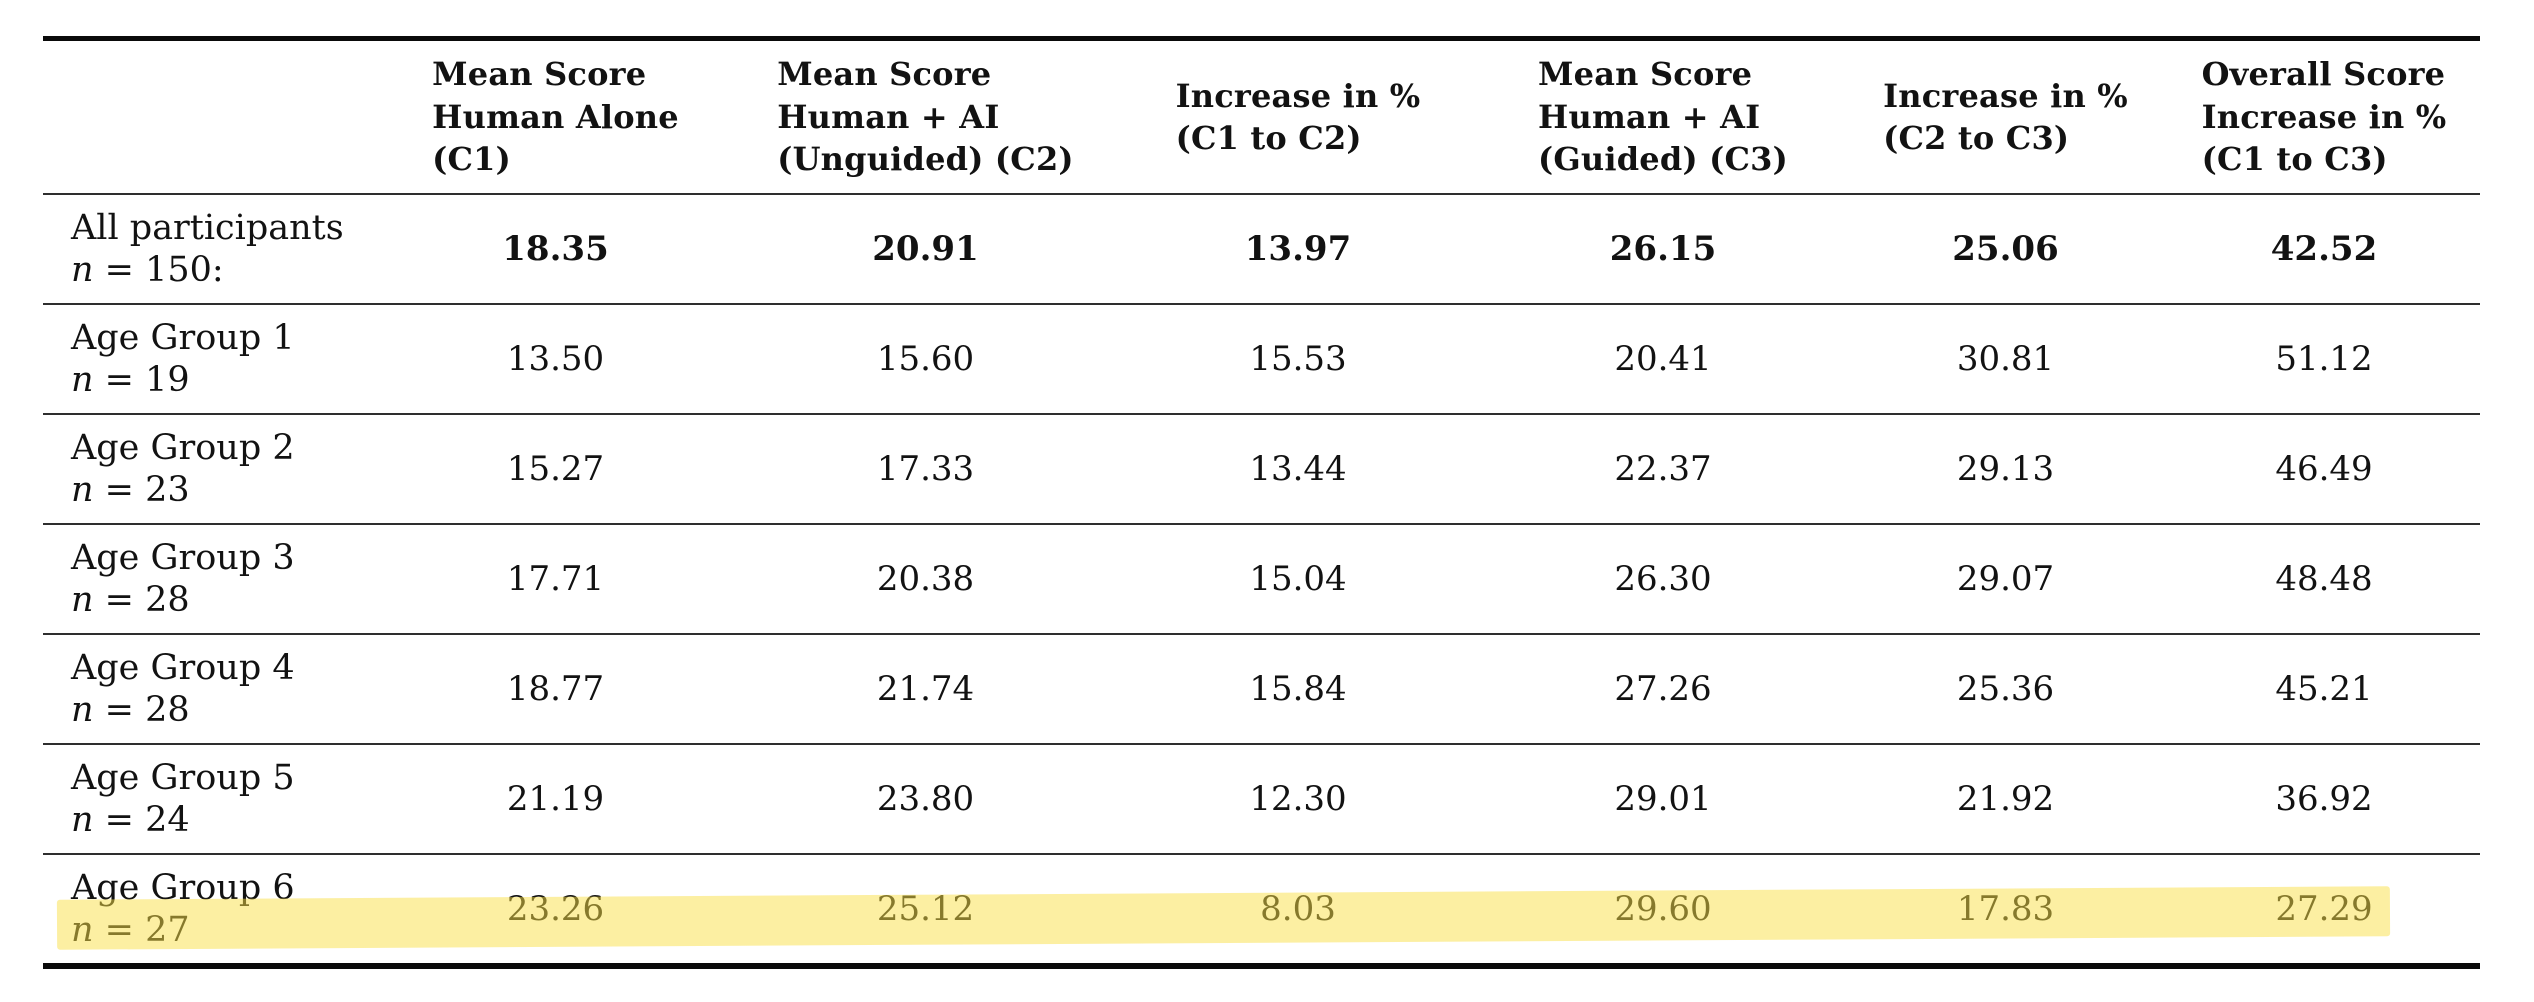 This screenshot has height=1002, width=2534. What do you see at coordinates (925, 688) in the screenshot?
I see `score-cell-c2: 21.74` at bounding box center [925, 688].